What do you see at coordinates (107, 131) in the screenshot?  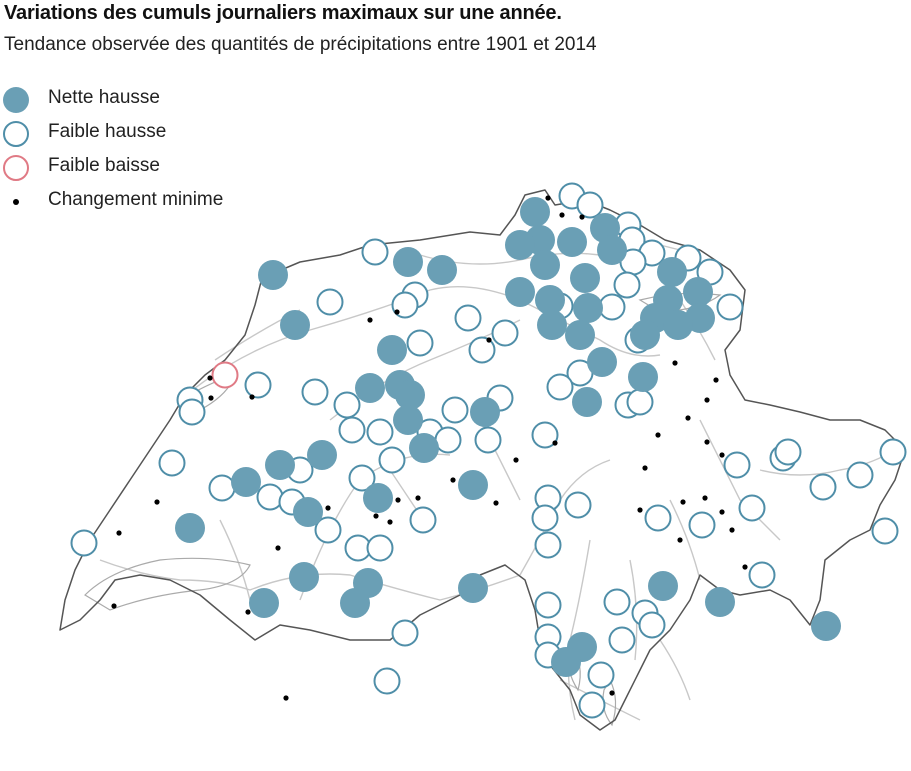 I see `legend-label: Faible hausse` at bounding box center [107, 131].